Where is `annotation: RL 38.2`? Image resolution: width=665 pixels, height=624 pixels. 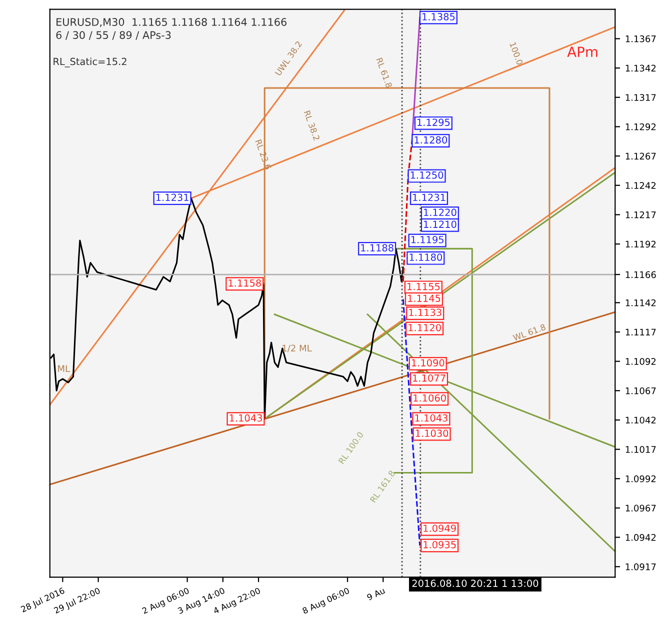 annotation: RL 38.2 is located at coordinates (312, 125).